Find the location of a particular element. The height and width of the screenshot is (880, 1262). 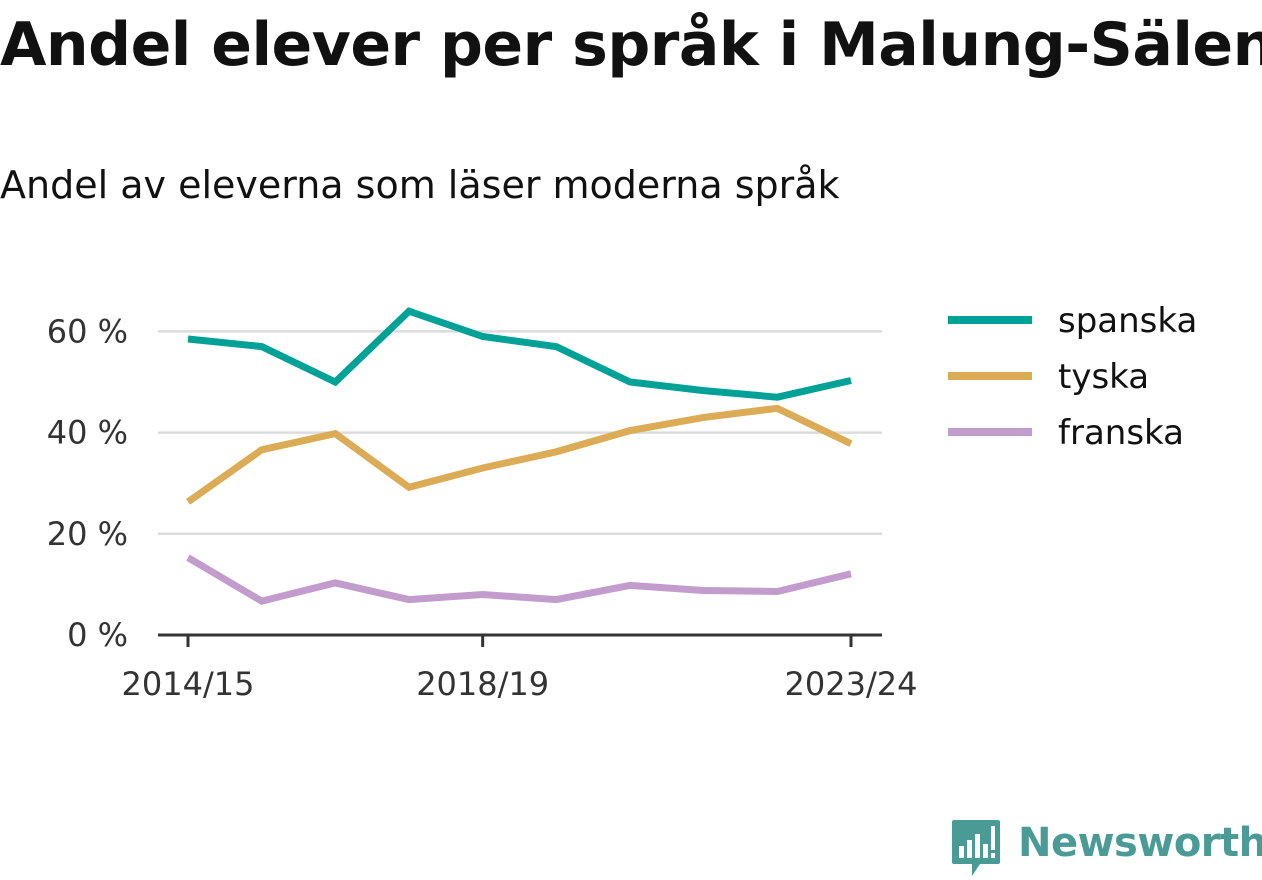

legend-label-spanska: spanska is located at coordinates (1127, 321).